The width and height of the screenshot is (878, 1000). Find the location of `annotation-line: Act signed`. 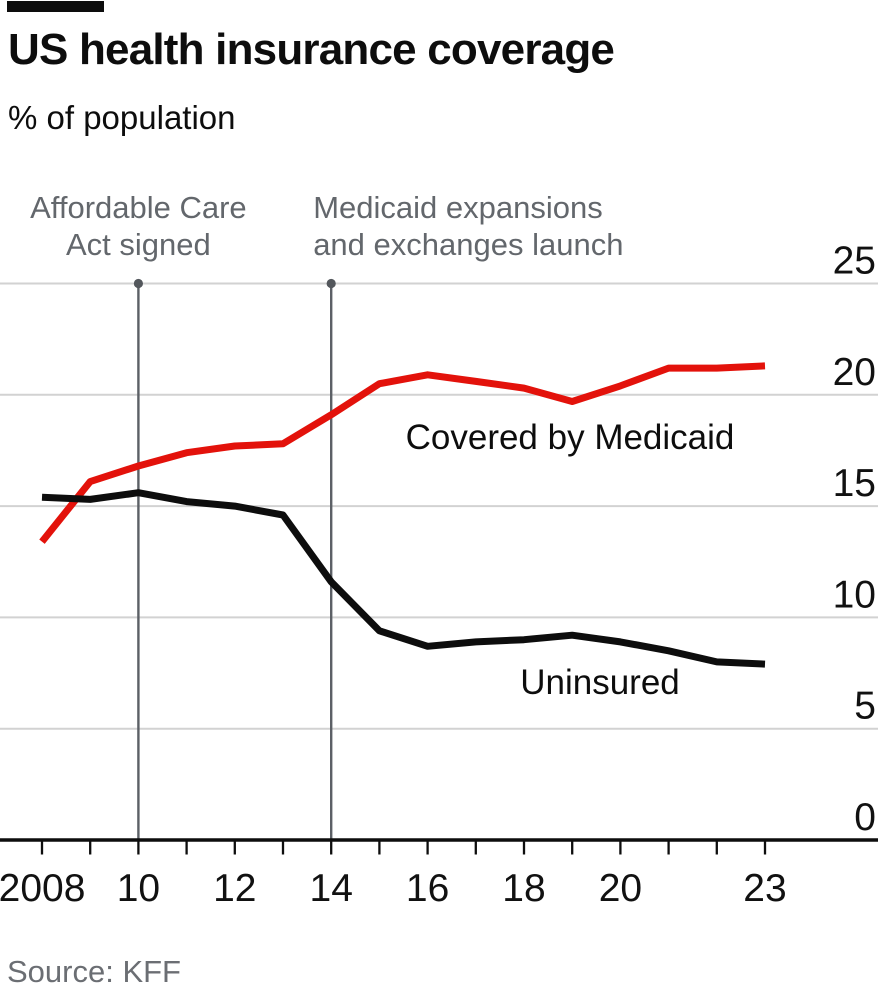

annotation-line: Act signed is located at coordinates (138, 244).